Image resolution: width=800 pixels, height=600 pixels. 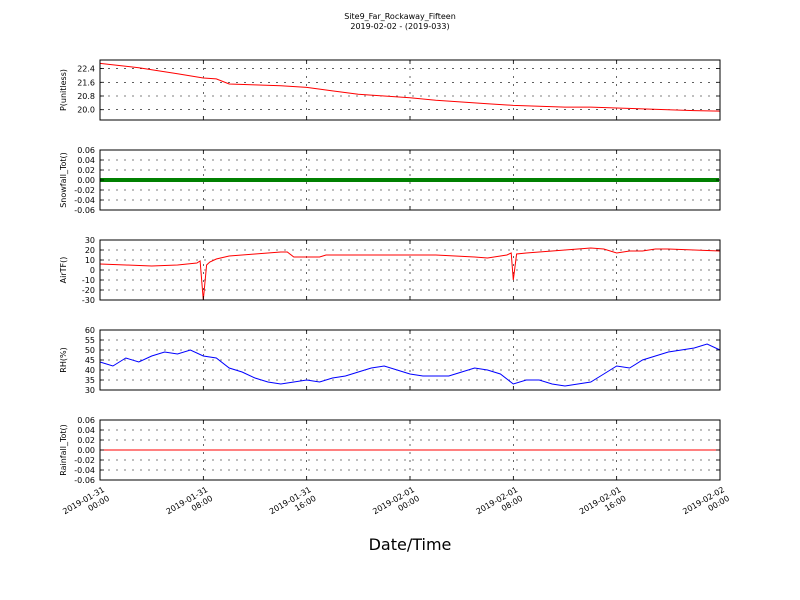 I want to click on x-tick-label: 2019-02-0108:00, so click(x=500, y=505).